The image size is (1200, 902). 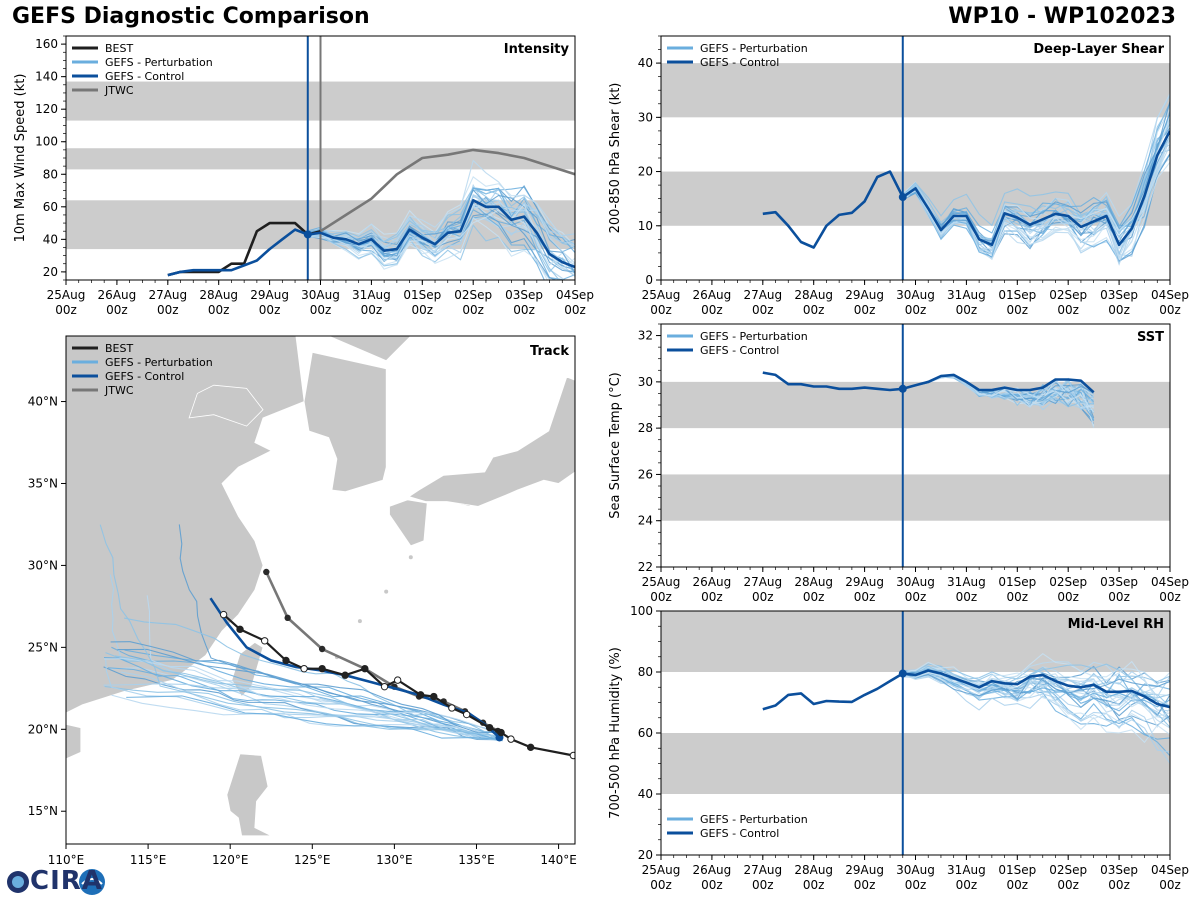 What do you see at coordinates (191, 16) in the screenshot?
I see `figure-title: GEFS Diagnostic Comparison` at bounding box center [191, 16].